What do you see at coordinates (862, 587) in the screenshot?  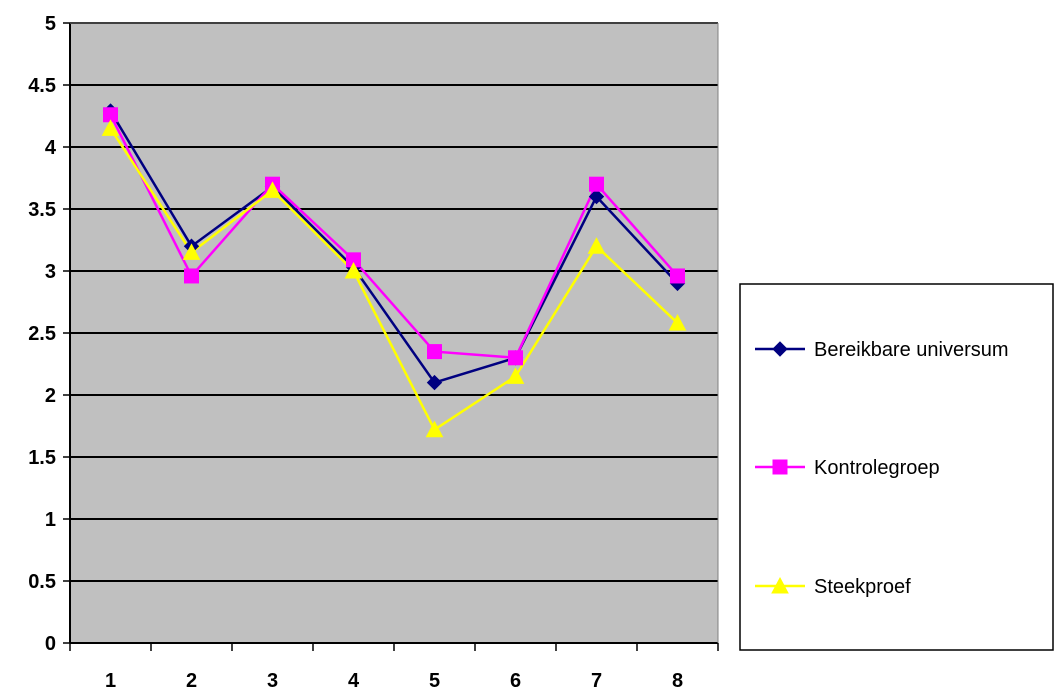 I see `legend-label: Steekproef` at bounding box center [862, 587].